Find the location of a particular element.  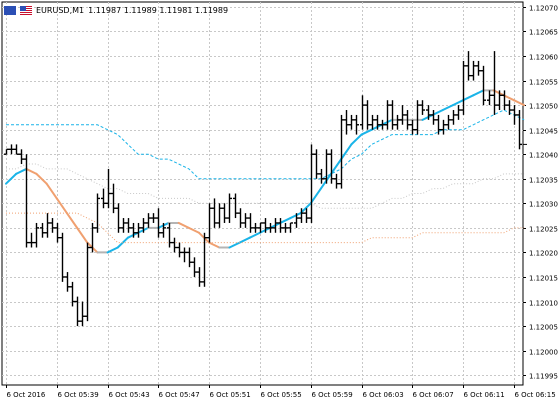

y-tick-label: 1.12045 is located at coordinates (543, 132).